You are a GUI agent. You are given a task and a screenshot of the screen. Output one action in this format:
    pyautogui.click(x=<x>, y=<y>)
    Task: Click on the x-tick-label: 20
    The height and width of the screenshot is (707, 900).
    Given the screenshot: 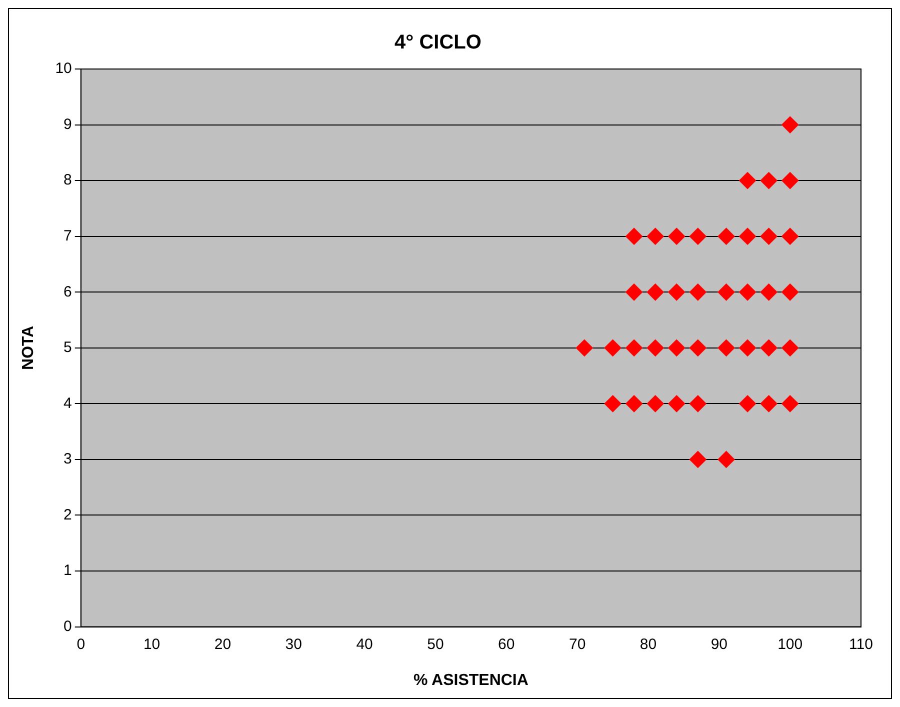 What is the action you would take?
    pyautogui.click(x=223, y=644)
    